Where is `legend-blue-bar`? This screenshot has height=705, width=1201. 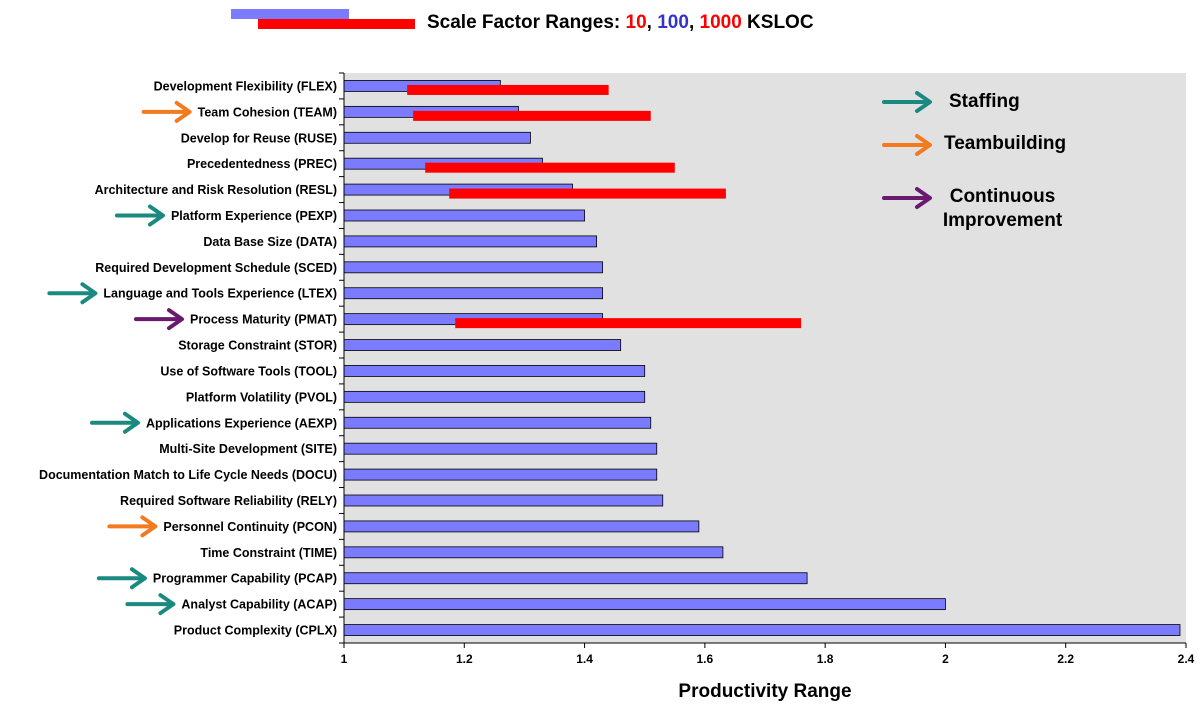
legend-blue-bar is located at coordinates (290, 14).